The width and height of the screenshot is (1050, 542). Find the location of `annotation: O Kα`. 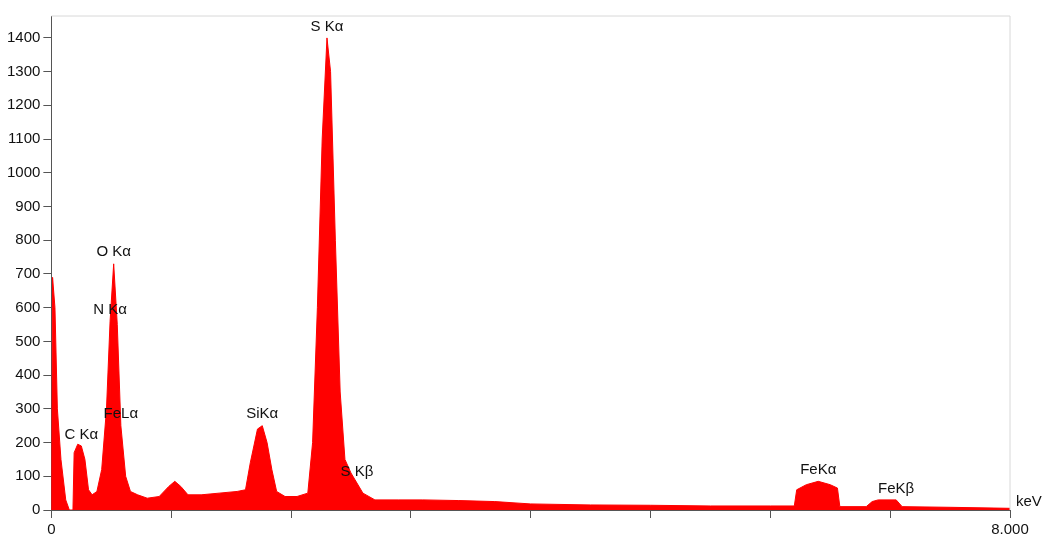

annotation: O Kα is located at coordinates (114, 251).